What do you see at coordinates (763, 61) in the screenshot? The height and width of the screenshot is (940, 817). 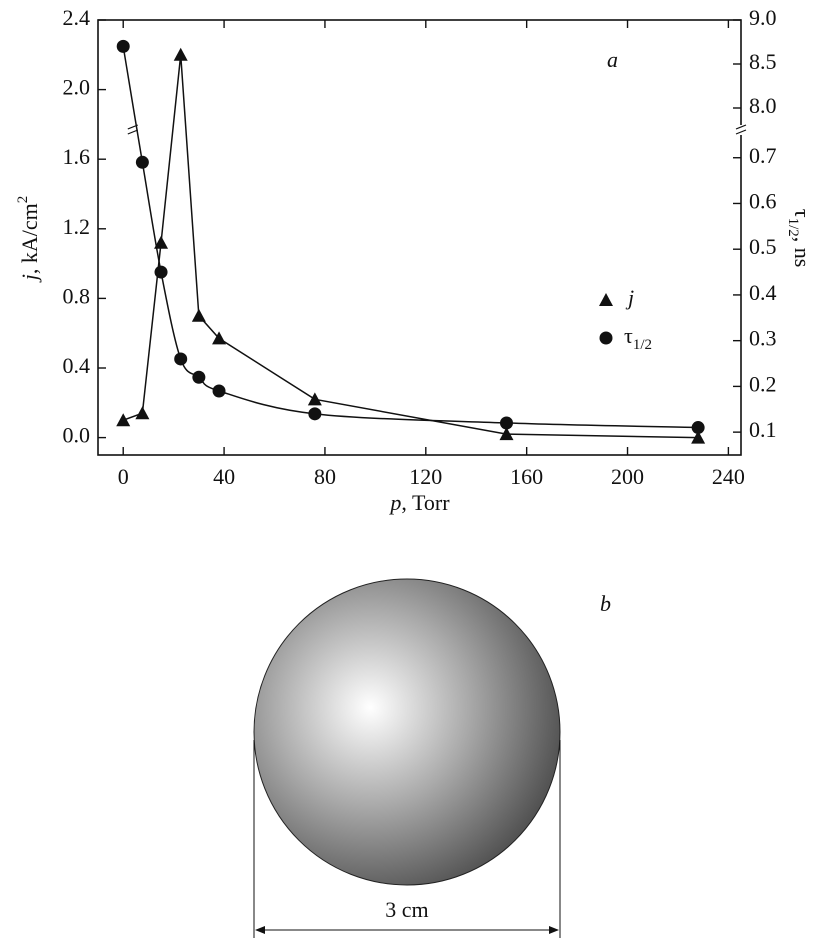 I see `y2-tick-label: 8.5` at bounding box center [763, 61].